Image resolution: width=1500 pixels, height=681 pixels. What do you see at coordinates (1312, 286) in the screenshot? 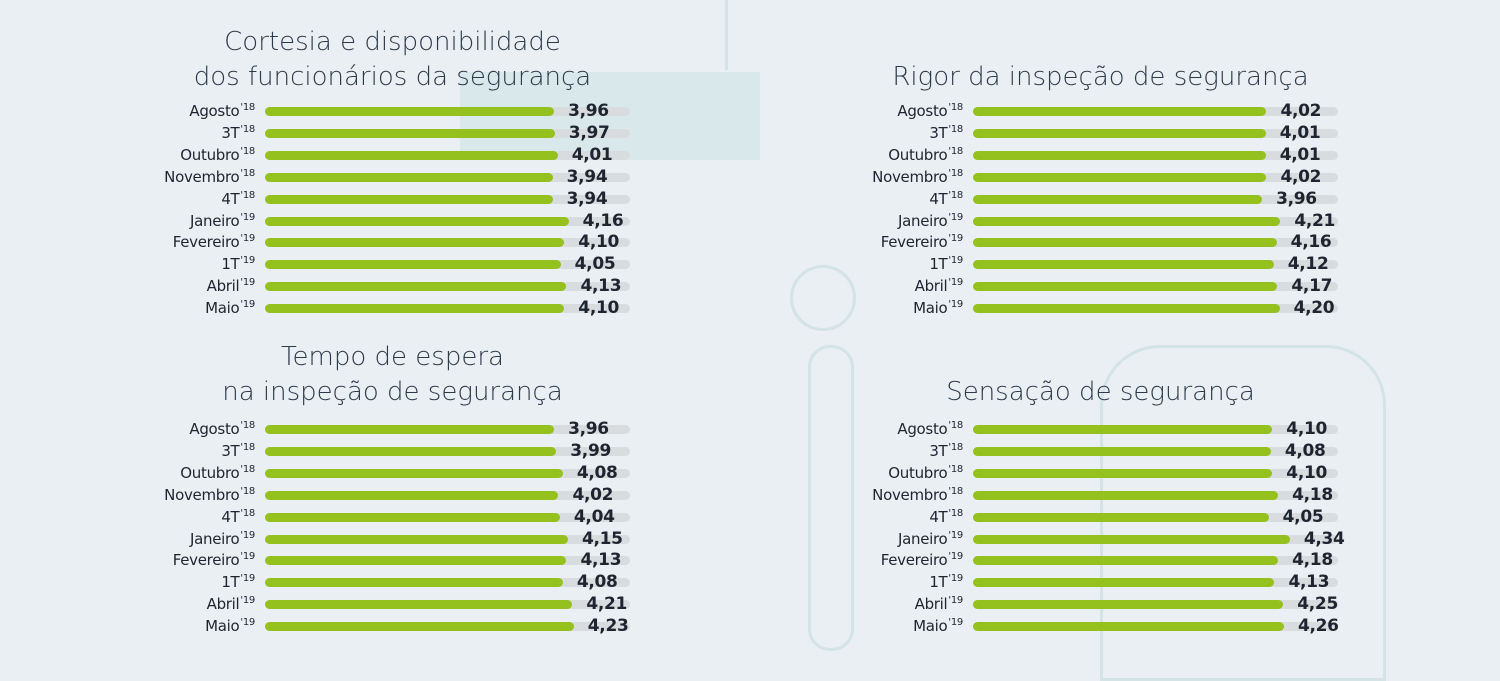
I see `value-label: 4,17` at bounding box center [1312, 286].